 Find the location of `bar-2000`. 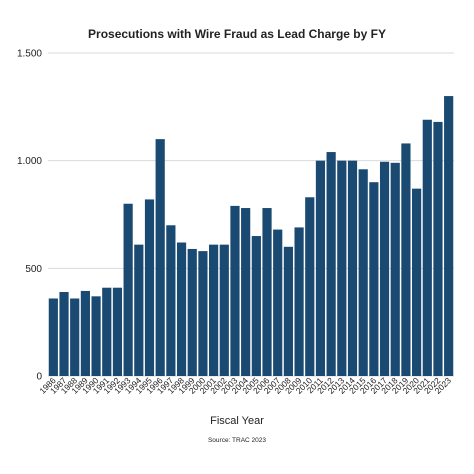

bar-2000 is located at coordinates (203, 313).